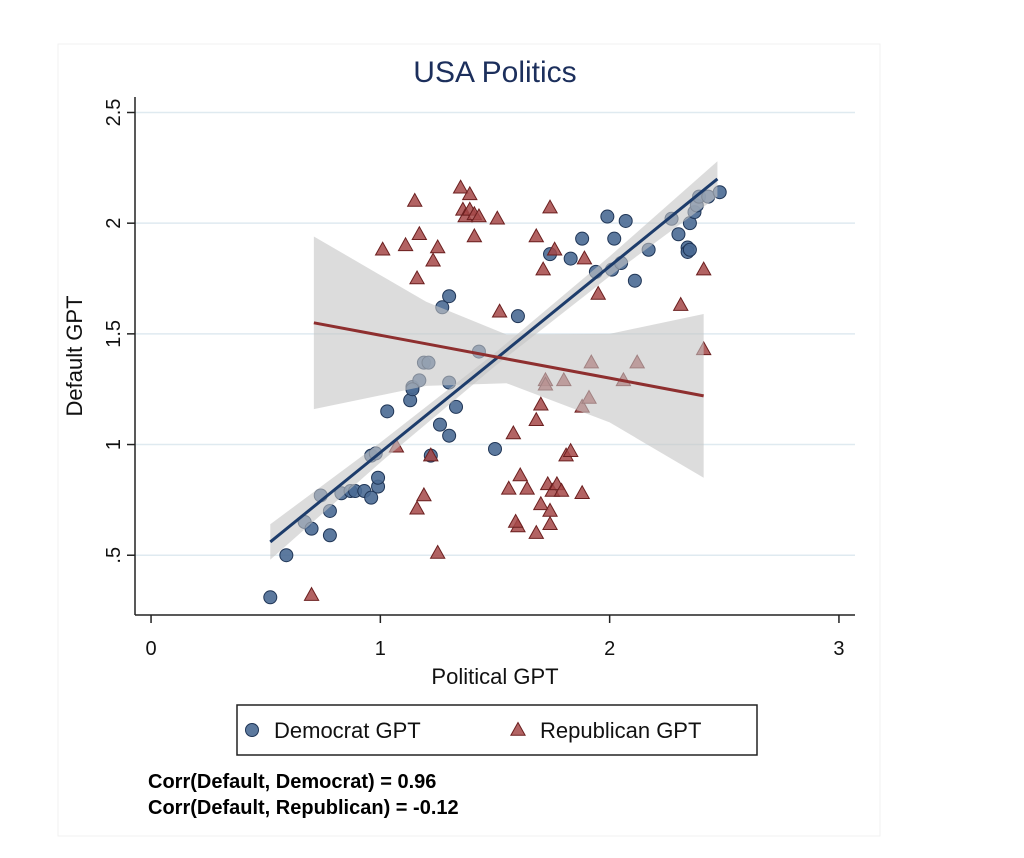 This screenshot has height=858, width=1024. I want to click on x-tick-label: 1, so click(380, 649).